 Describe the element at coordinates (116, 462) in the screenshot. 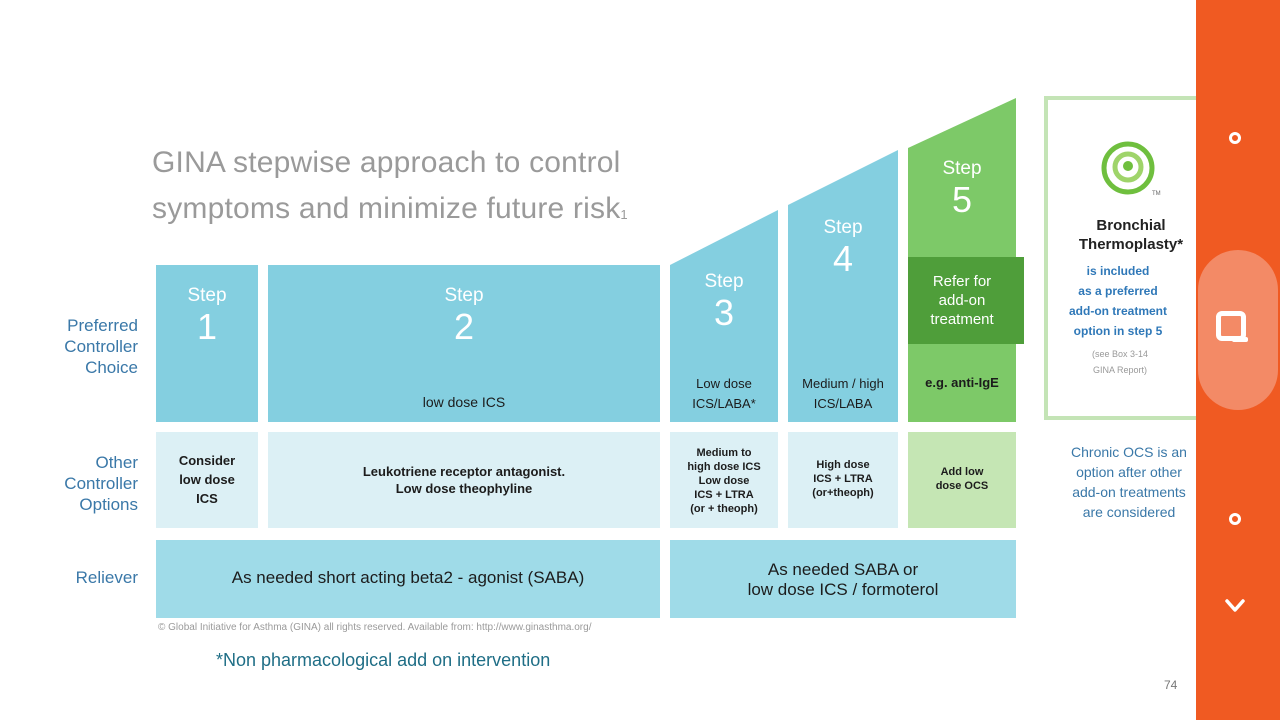

I see `row-label-other-1: Other` at that location.